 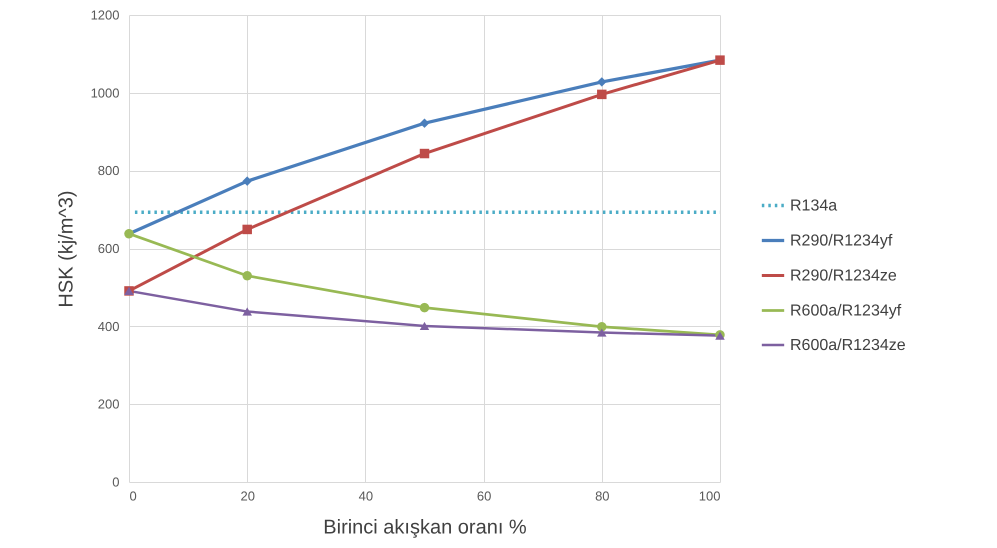 What do you see at coordinates (67, 249) in the screenshot?
I see `y-axis-title: HSK (kj/m^3)` at bounding box center [67, 249].